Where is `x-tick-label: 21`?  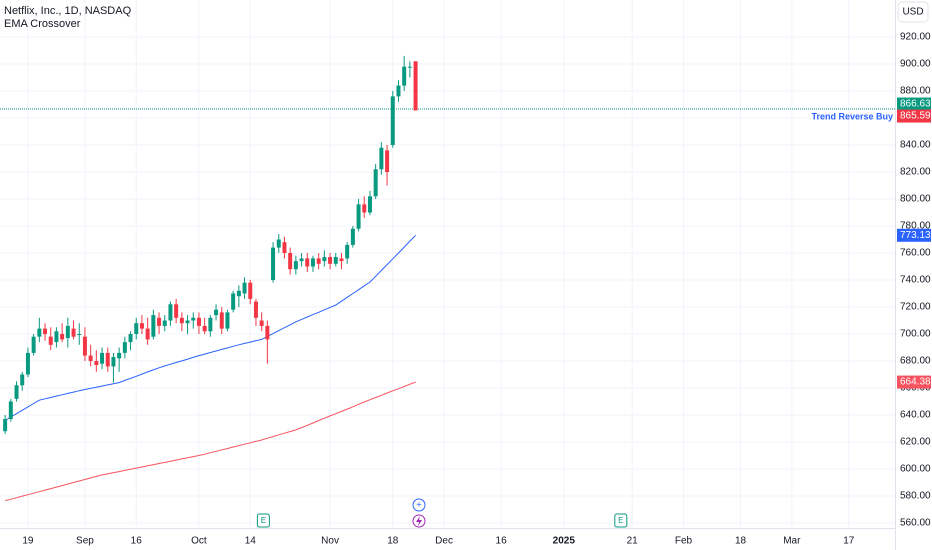 x-tick-label: 21 is located at coordinates (633, 541).